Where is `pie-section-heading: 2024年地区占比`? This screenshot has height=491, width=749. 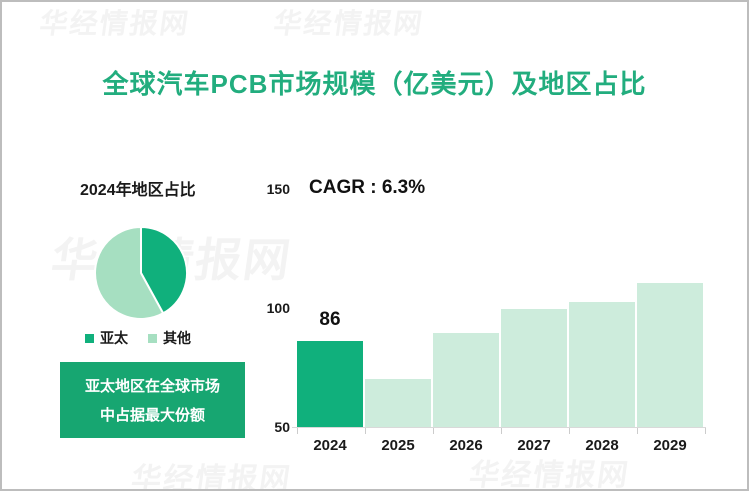
pie-section-heading: 2024年地区占比 is located at coordinates (138, 190).